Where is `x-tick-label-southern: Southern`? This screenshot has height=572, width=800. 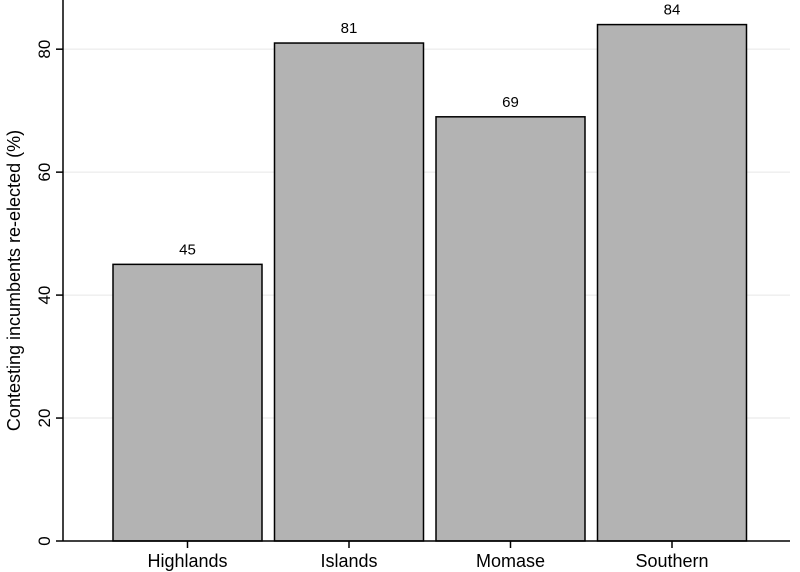 x-tick-label-southern: Southern is located at coordinates (671, 561).